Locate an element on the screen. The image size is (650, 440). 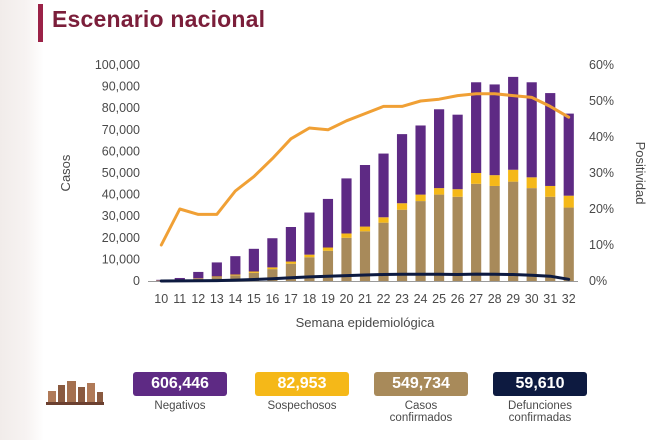
summary-label-sospechosos: Sospechosos is located at coordinates (302, 406).